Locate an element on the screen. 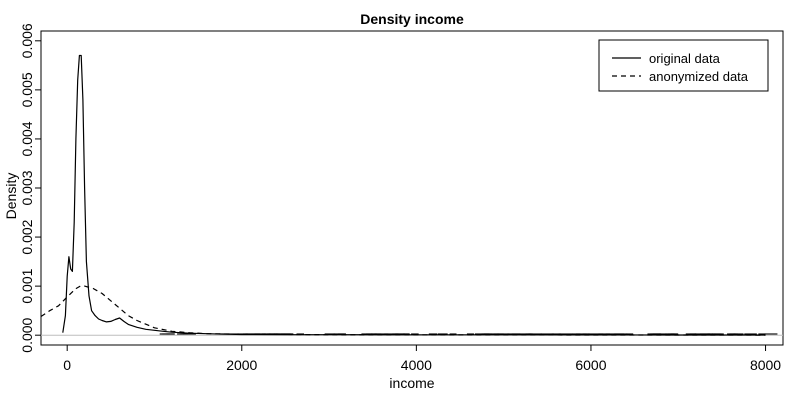  y-axis: 0.000 0.001 0.002 0.003 0.004 0.005 0.006 is located at coordinates (30, 188).